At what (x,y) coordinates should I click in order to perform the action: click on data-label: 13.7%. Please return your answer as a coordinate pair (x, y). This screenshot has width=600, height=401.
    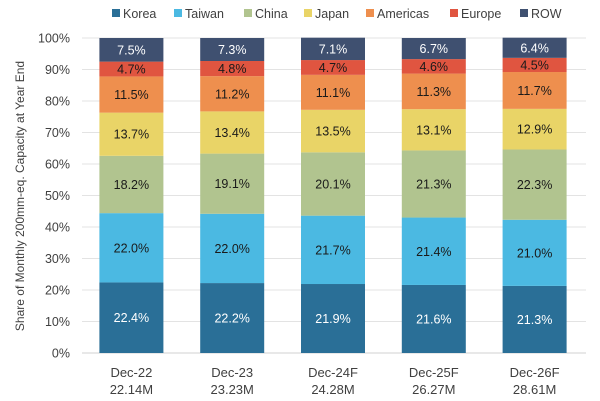
    Looking at the image, I should click on (131, 135).